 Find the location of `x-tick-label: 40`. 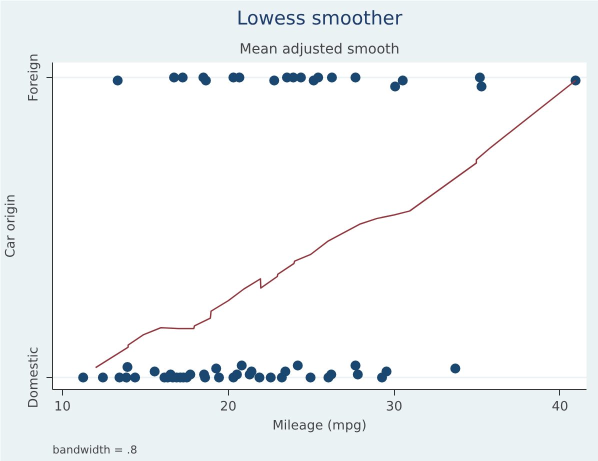

x-tick-label: 40 is located at coordinates (560, 407).